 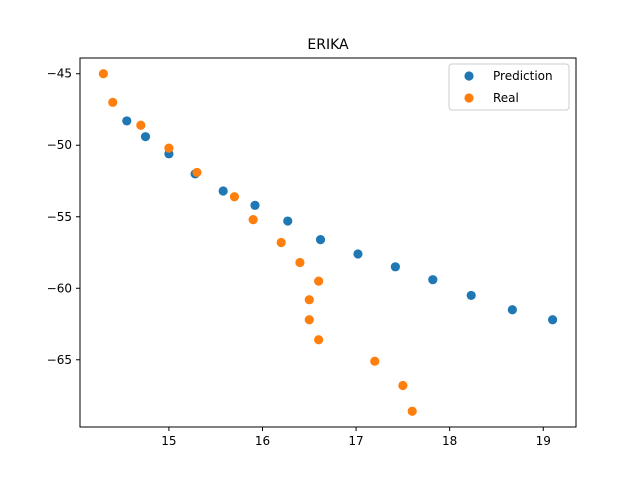 What do you see at coordinates (59, 145) in the screenshot?
I see `y-tick-label: −50` at bounding box center [59, 145].